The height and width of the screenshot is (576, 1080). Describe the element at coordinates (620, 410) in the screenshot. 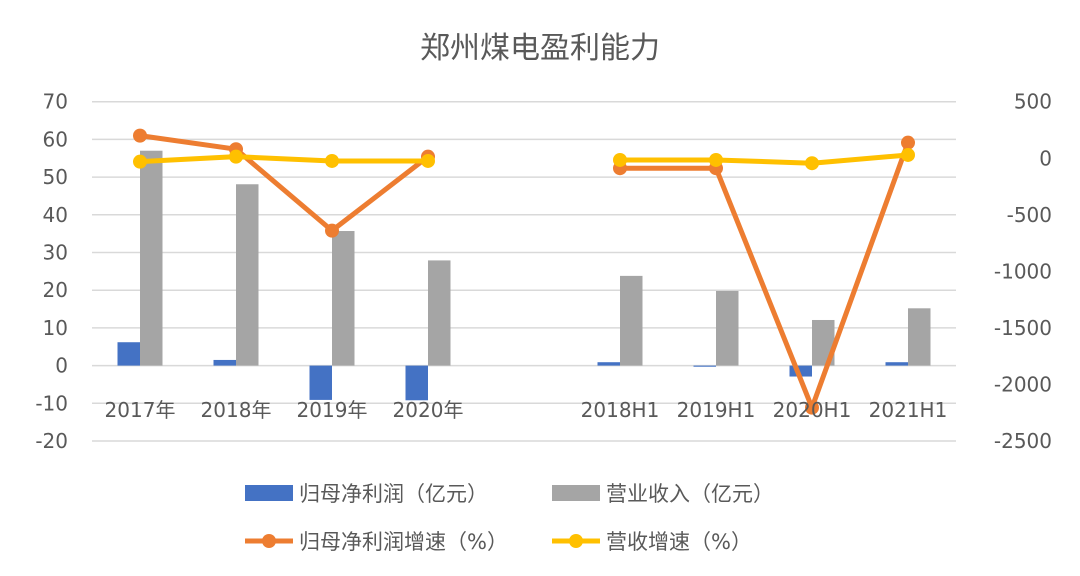

I see `category-label: 2018H1` at that location.